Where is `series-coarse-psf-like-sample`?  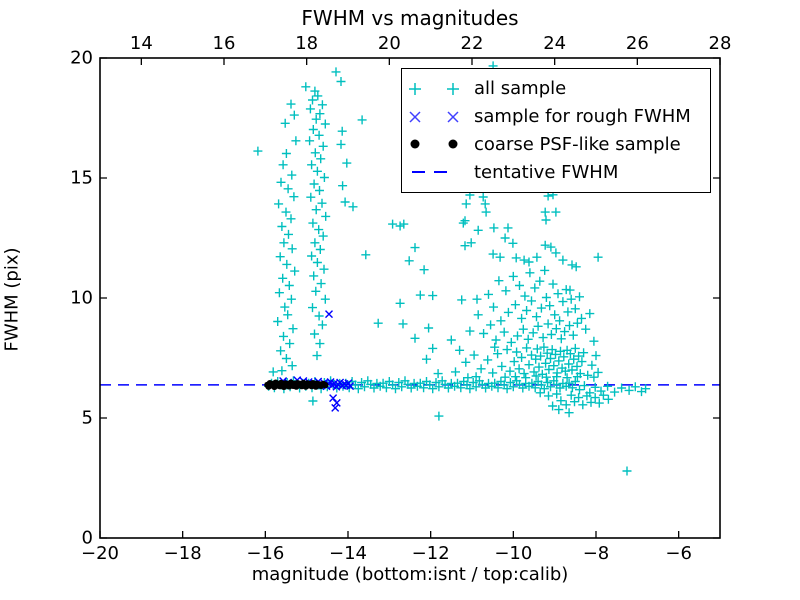
series-coarse-psf-like-sample is located at coordinates (296, 384).